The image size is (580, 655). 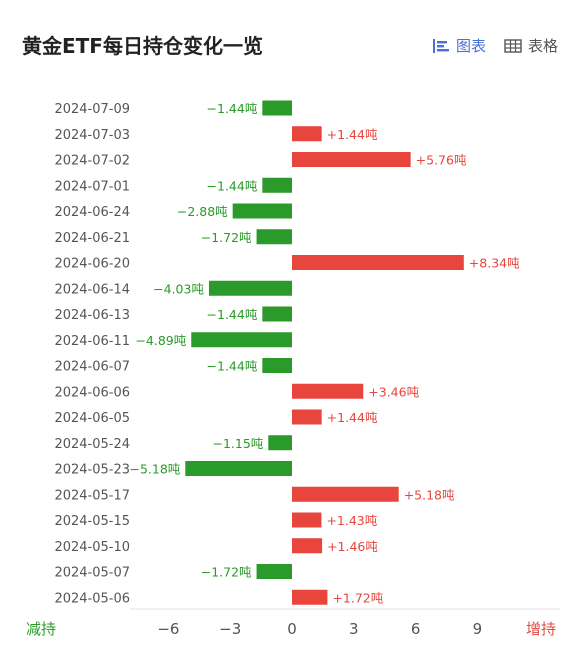 I want to click on category-label: 2024-06-13, so click(x=92, y=315).